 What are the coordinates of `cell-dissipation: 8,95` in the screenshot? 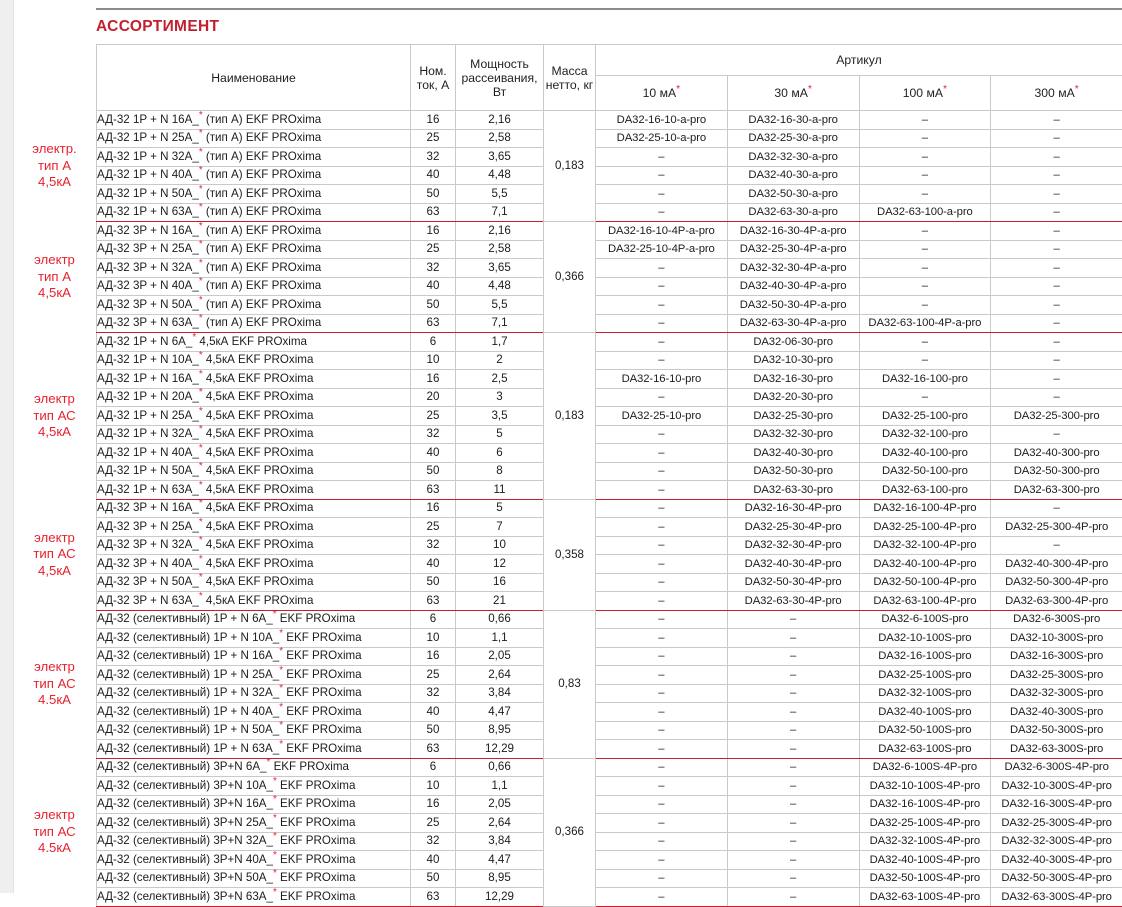 It's located at (500, 878).